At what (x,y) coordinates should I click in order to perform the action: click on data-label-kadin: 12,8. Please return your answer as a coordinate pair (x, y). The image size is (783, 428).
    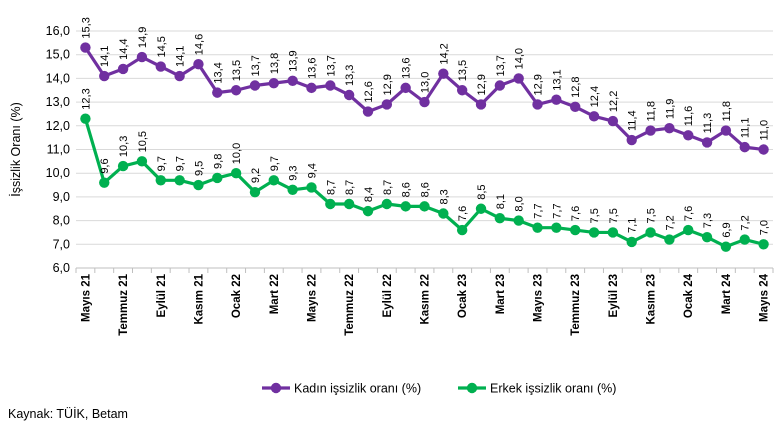
    Looking at the image, I should click on (576, 86).